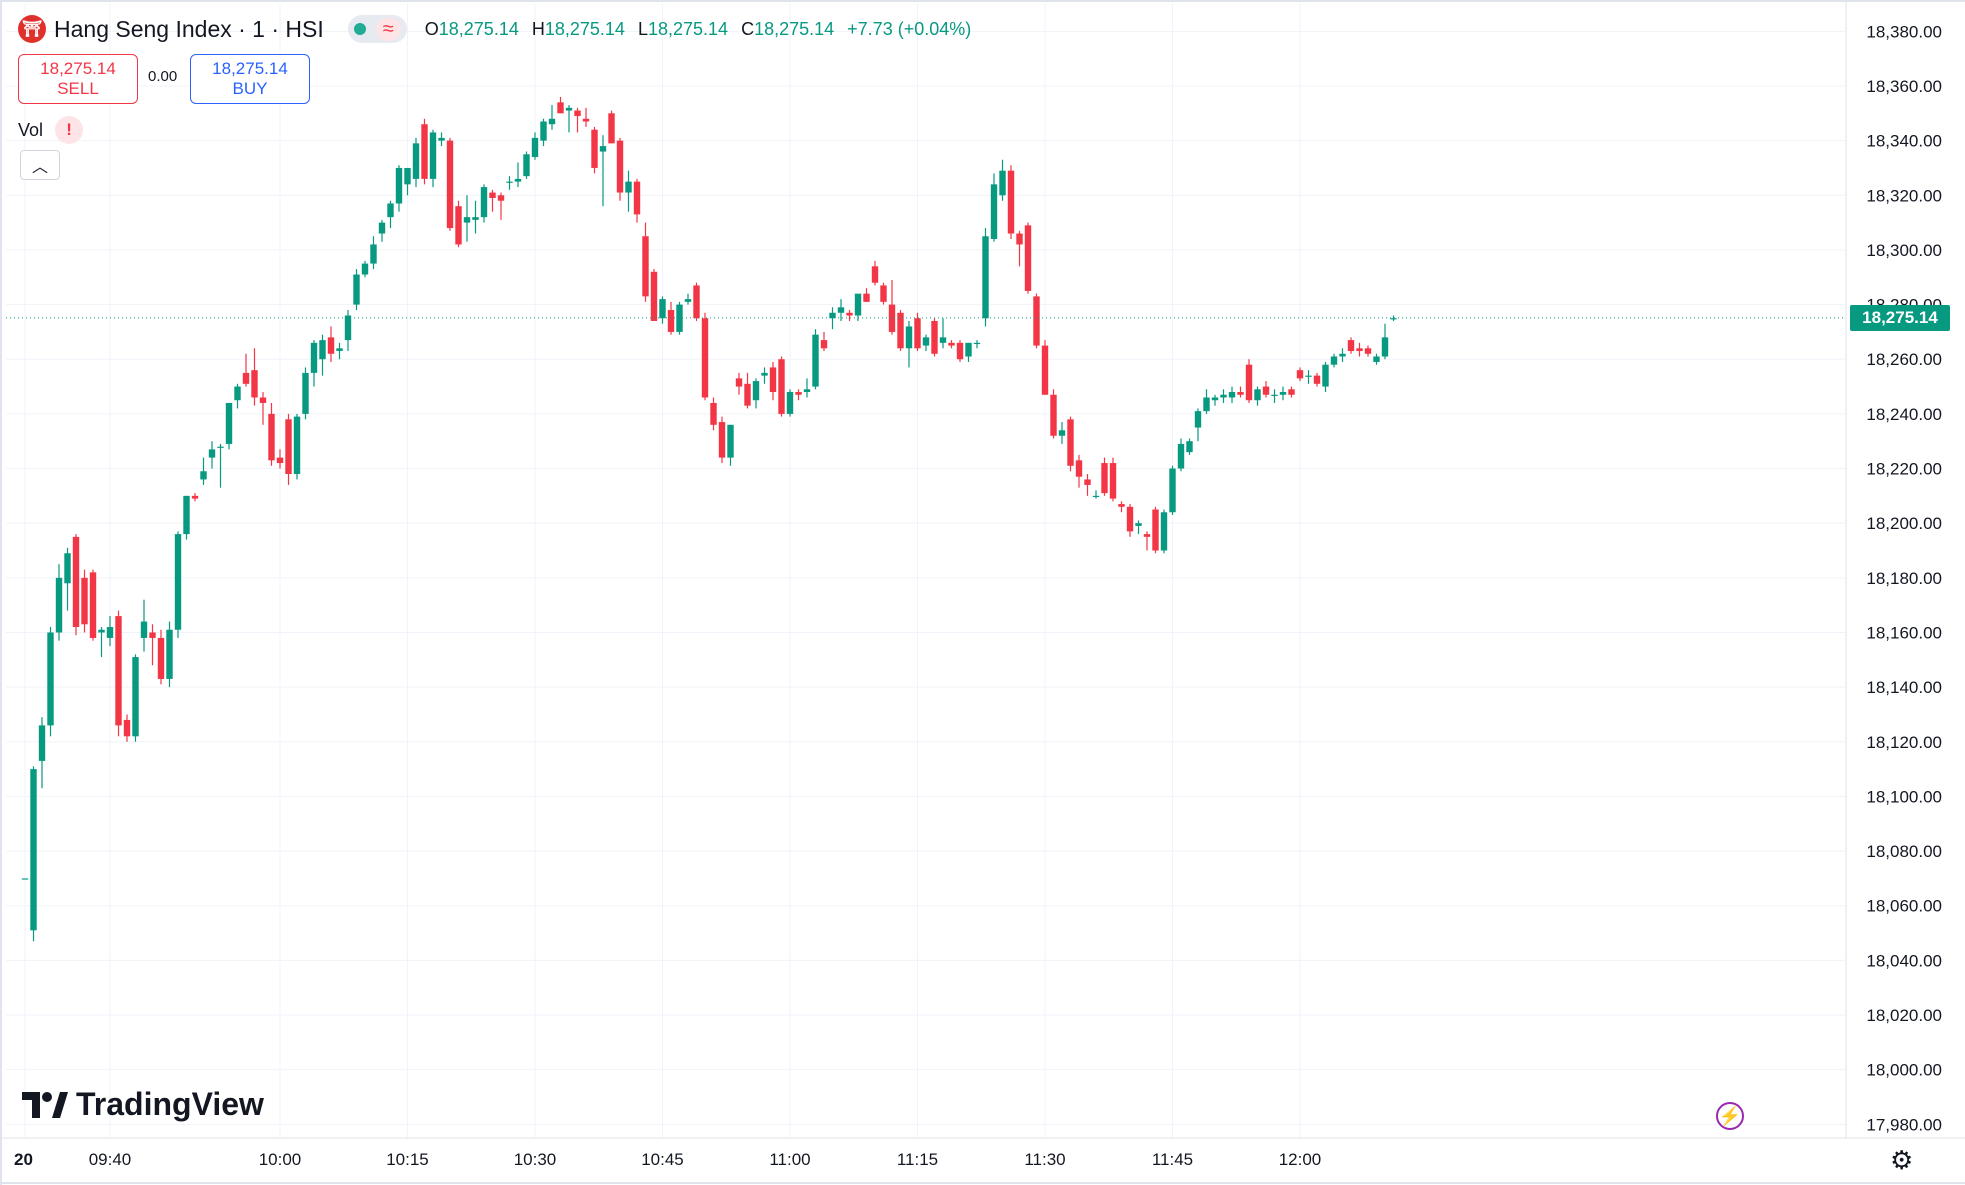  What do you see at coordinates (1904, 1015) in the screenshot?
I see `y-tick-label: 18,020.00` at bounding box center [1904, 1015].